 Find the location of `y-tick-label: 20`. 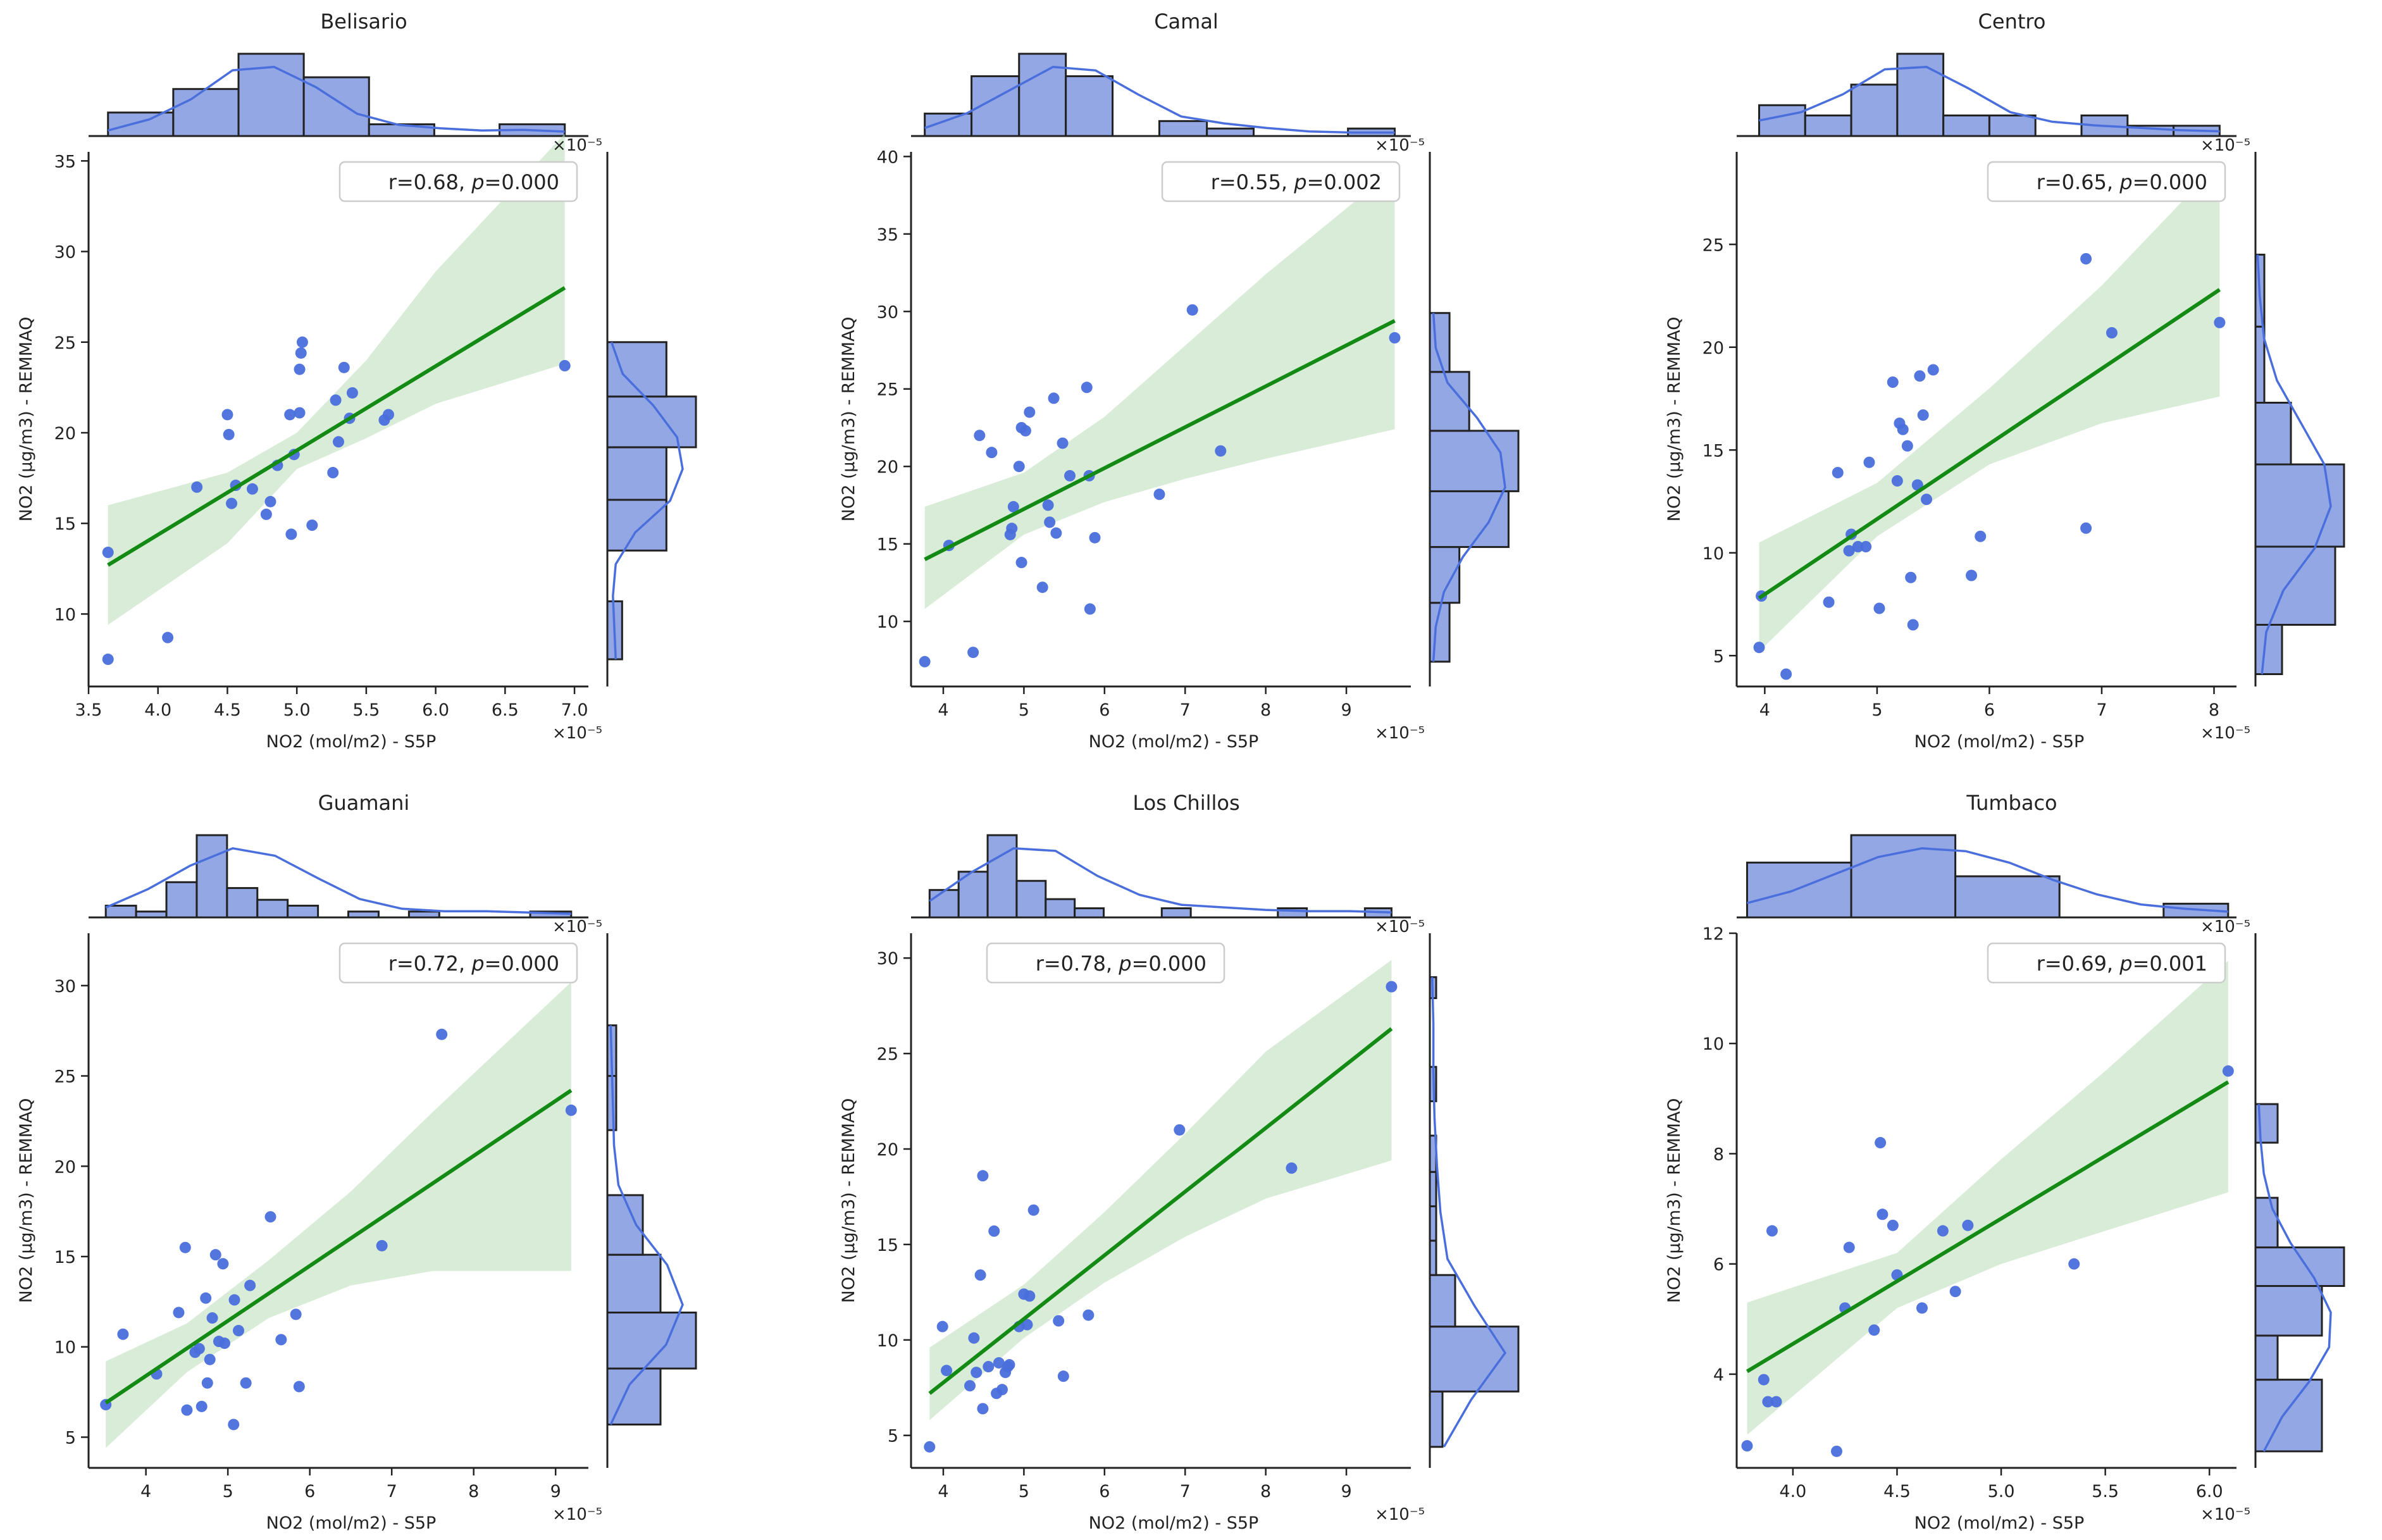

y-tick-label: 20 is located at coordinates (1714, 348).